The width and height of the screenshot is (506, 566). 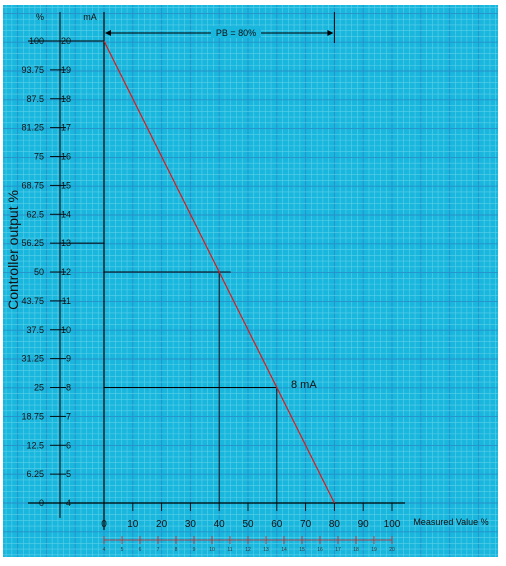 What do you see at coordinates (176, 550) in the screenshot?
I see `x-ma-tick-label: 8` at bounding box center [176, 550].